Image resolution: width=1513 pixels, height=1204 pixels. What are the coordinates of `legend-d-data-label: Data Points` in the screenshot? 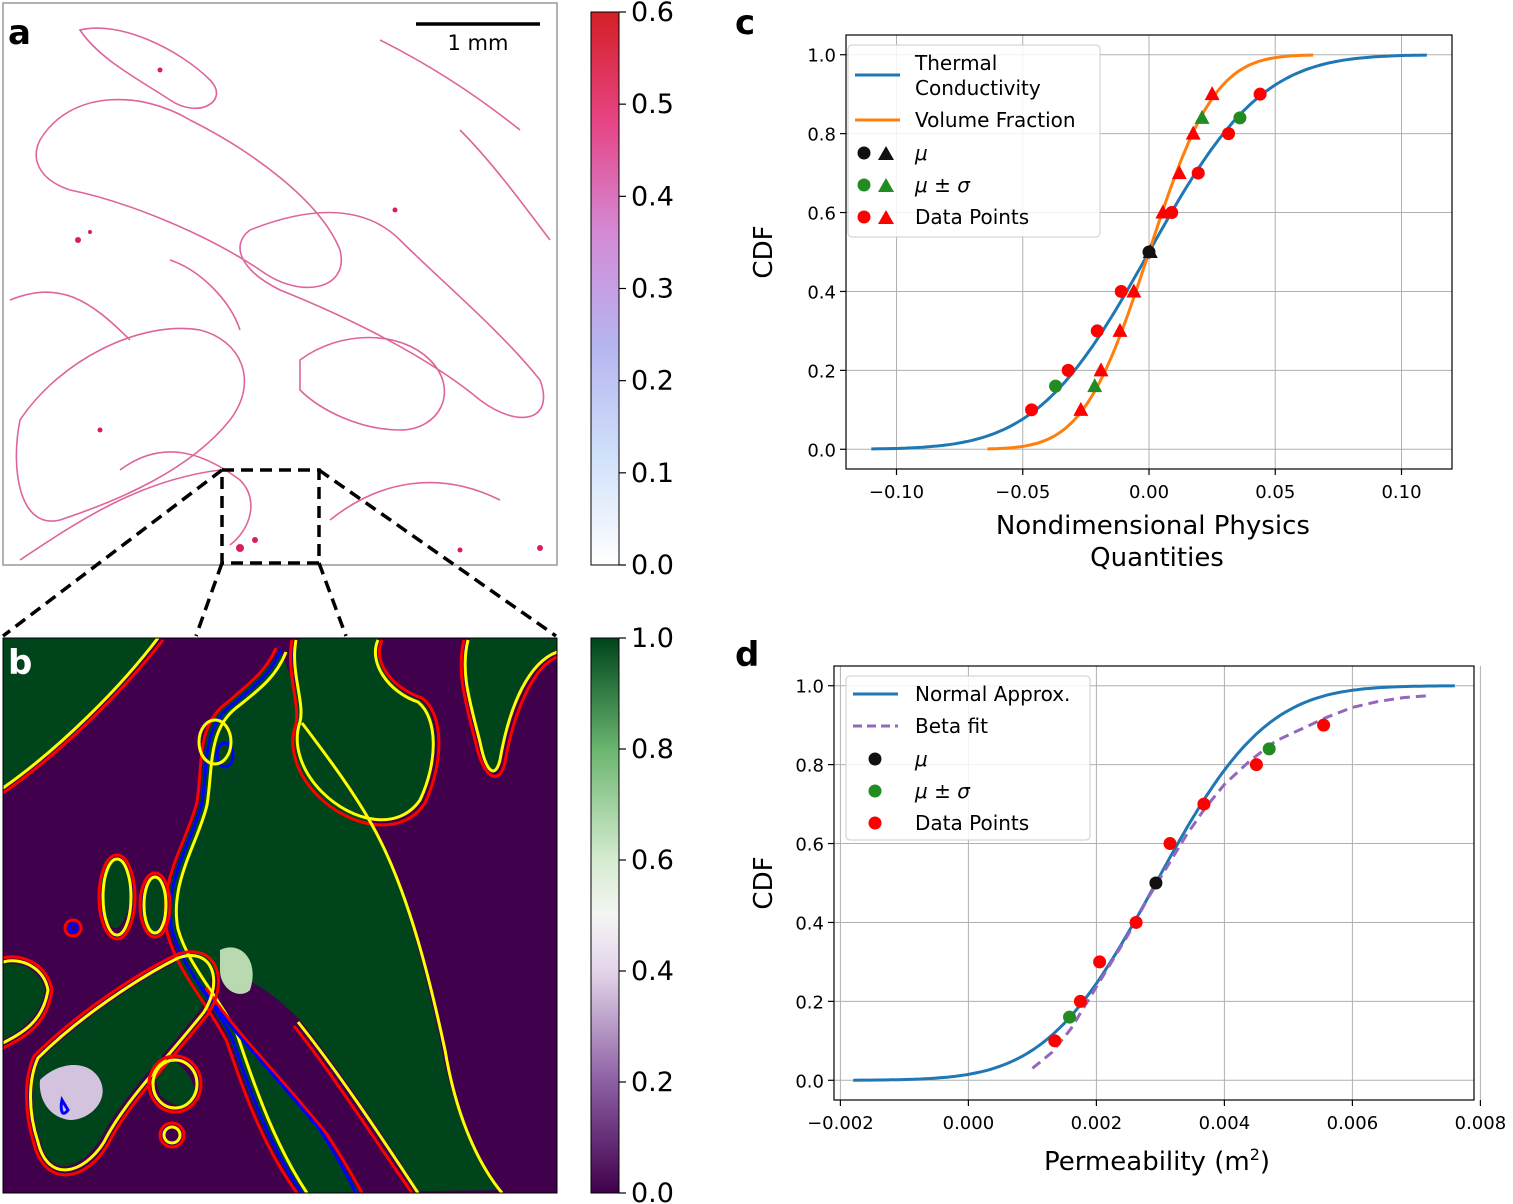 It's located at (972, 823).